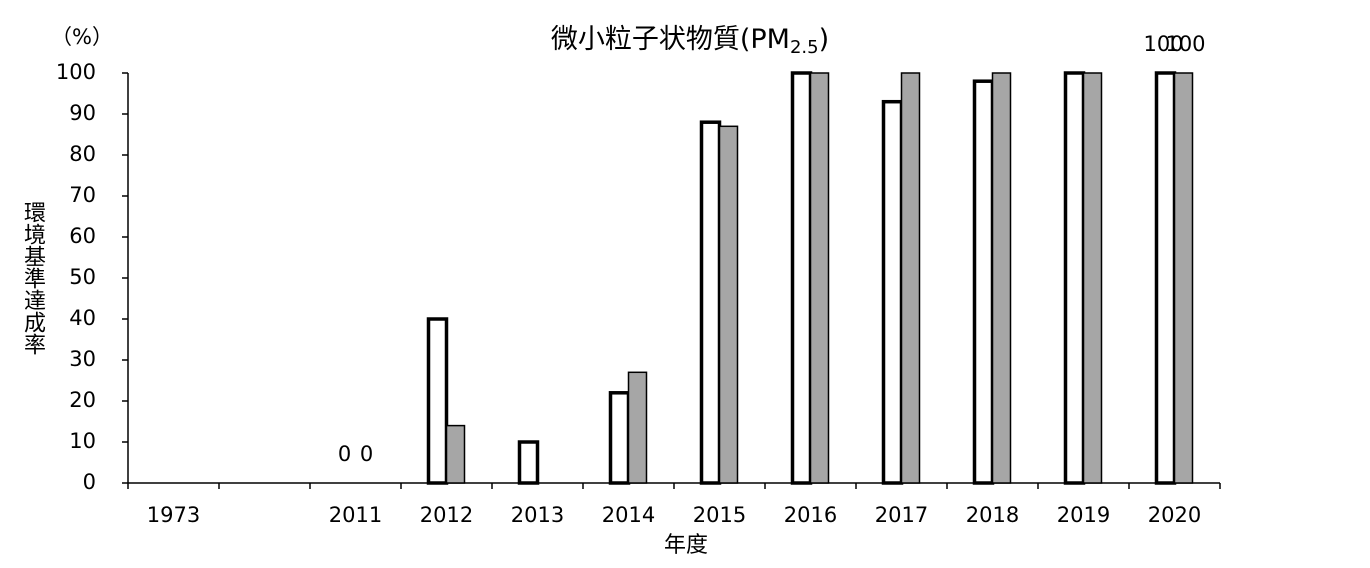  What do you see at coordinates (992, 515) in the screenshot?
I see `x-tick-label: 2018` at bounding box center [992, 515].